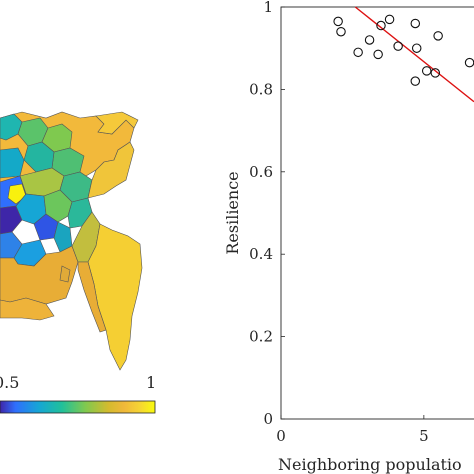 Image resolution: width=474 pixels, height=474 pixels. What do you see at coordinates (63, 237) in the screenshot?
I see `map-region-south-teal2` at bounding box center [63, 237].